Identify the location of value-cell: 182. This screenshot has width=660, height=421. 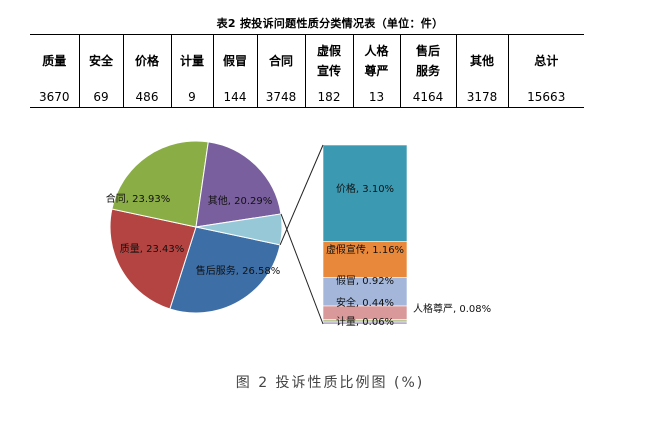
(328, 97).